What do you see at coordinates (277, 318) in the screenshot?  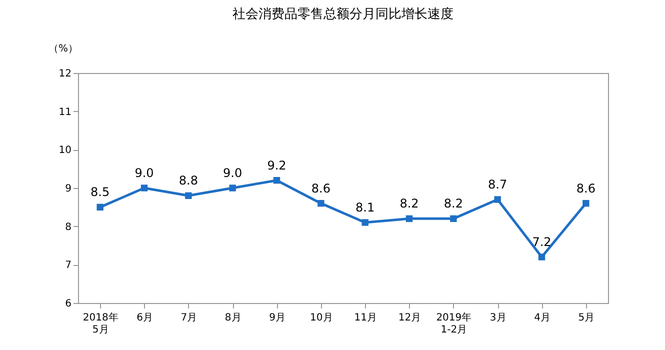 I see `x-tick-label: 9月` at bounding box center [277, 318].